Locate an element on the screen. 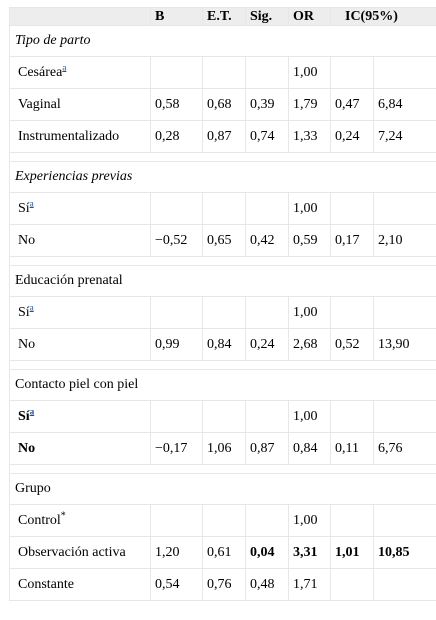 This screenshot has height=620, width=436. section-row: Experiencias previas is located at coordinates (223, 177).